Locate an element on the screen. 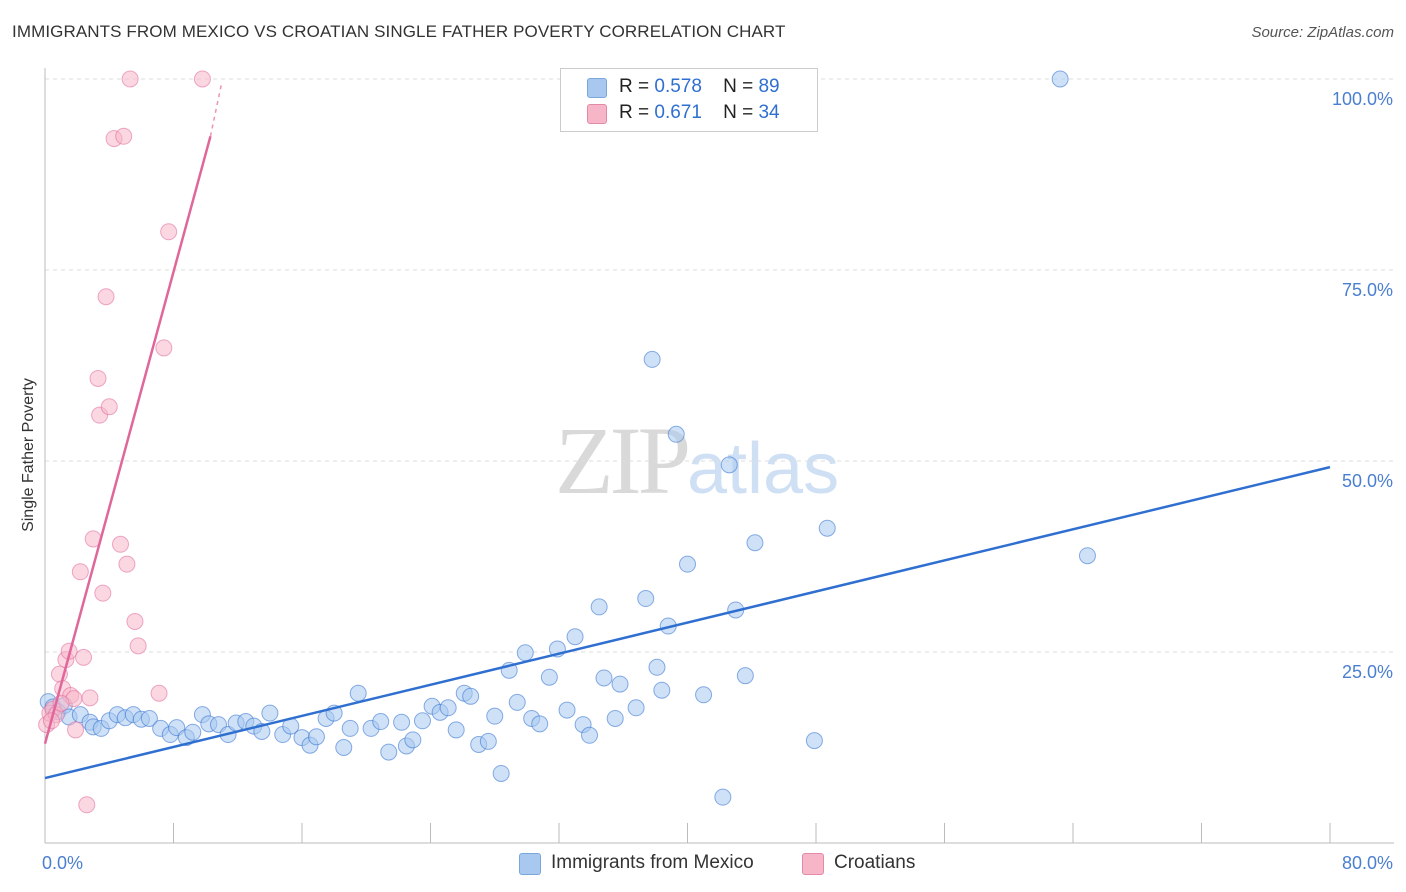  y-tick-label: 25.0% is located at coordinates (1367, 672).